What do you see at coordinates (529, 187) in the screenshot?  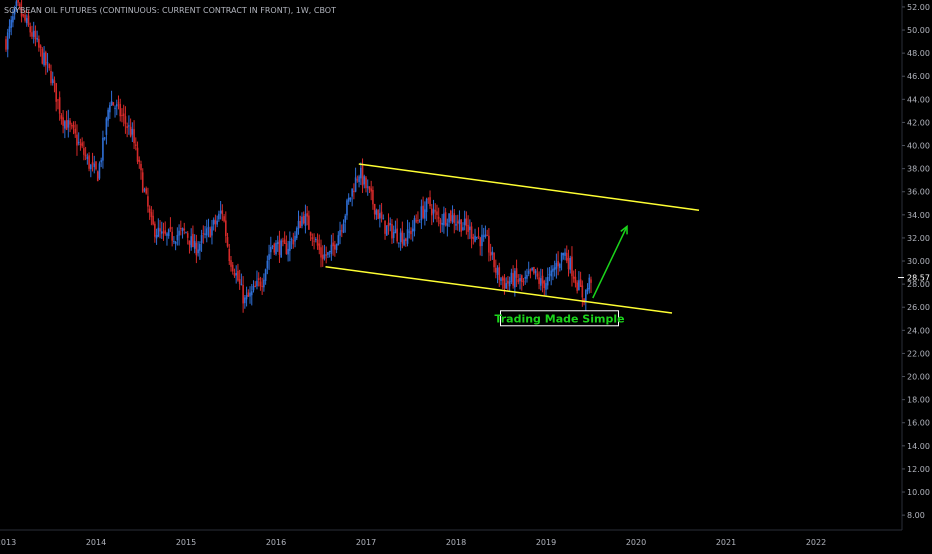 I see `channel-upper-line` at bounding box center [529, 187].